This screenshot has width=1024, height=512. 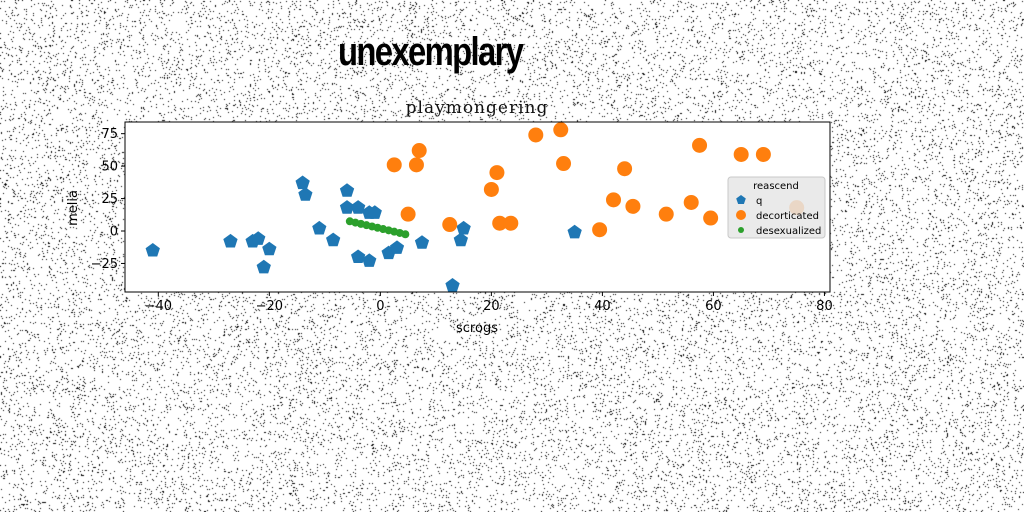 I want to click on y-tick-label: −25, so click(x=104, y=264).